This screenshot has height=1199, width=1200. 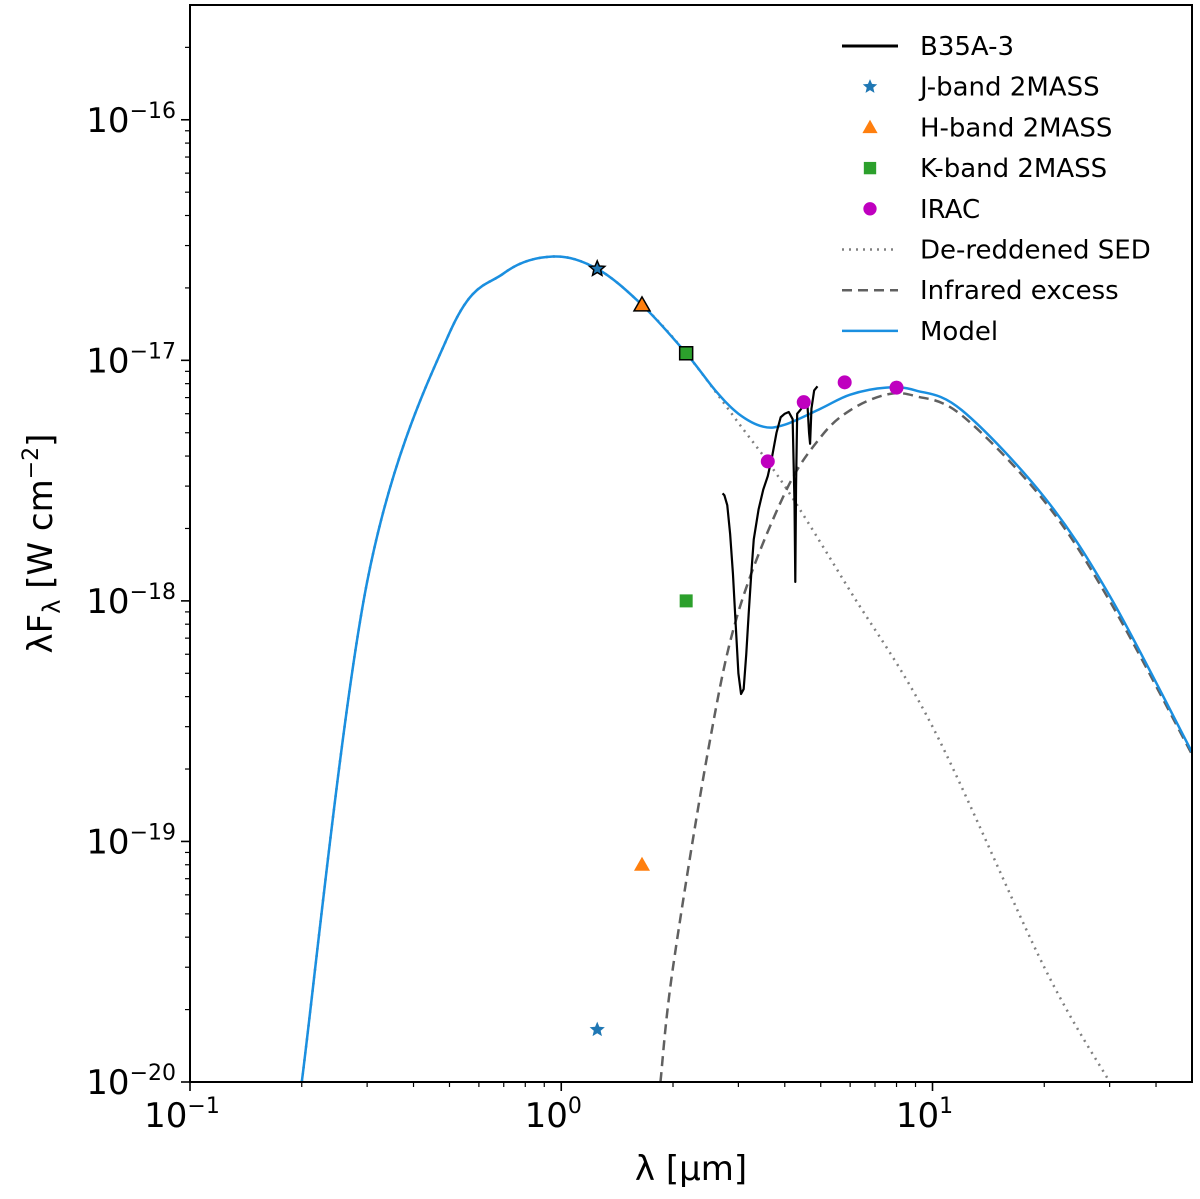 I want to click on legend-entry-irac: IRAC, so click(x=921, y=210).